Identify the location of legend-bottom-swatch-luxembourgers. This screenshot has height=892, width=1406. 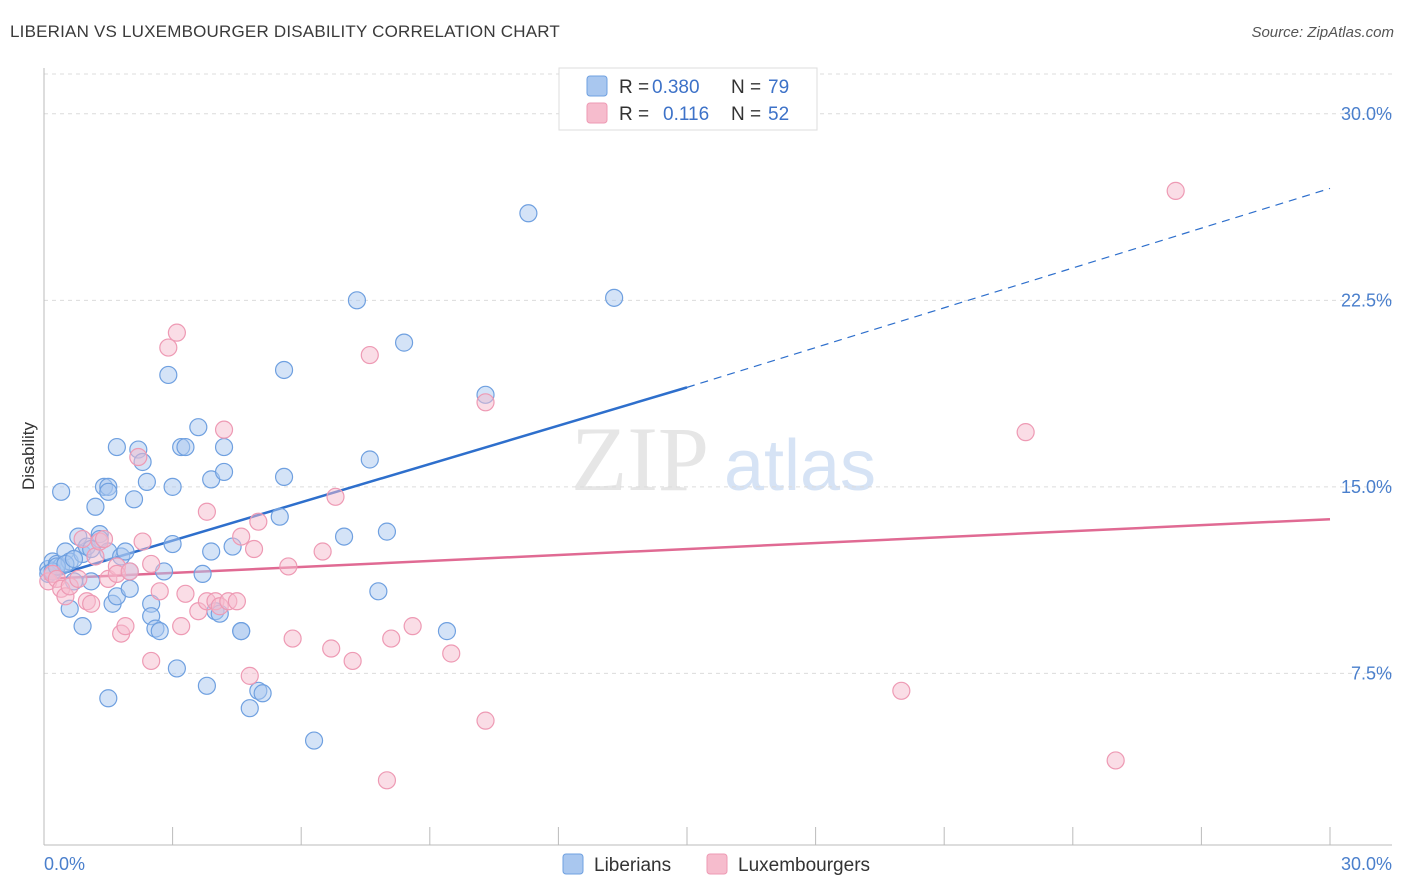
(717, 864).